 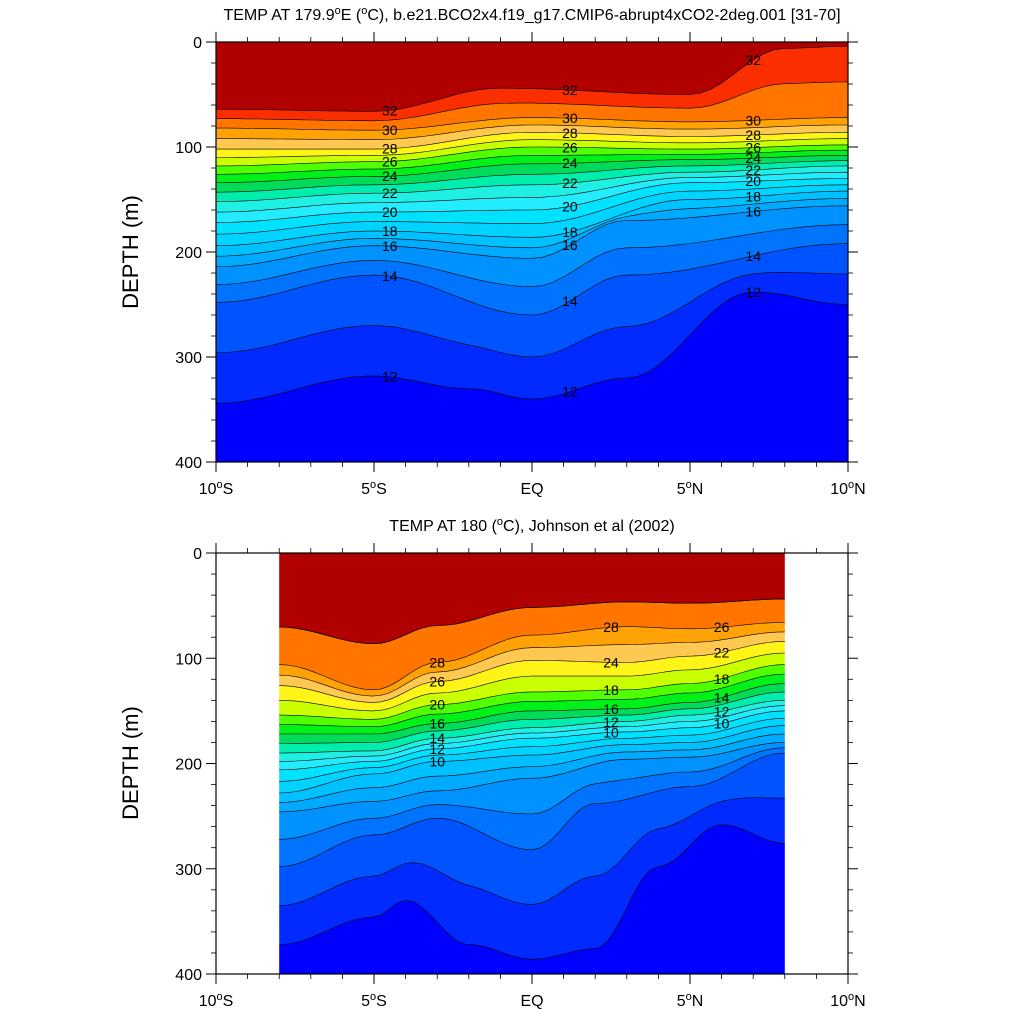 What do you see at coordinates (374, 1000) in the screenshot?
I see `x-tick-label: 5oS` at bounding box center [374, 1000].